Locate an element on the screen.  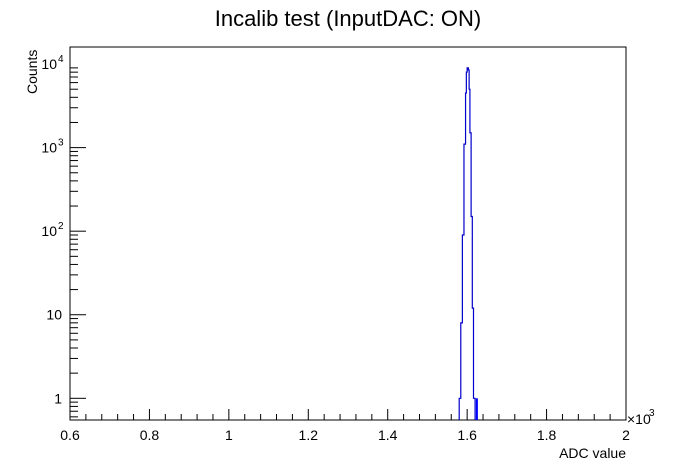
x-axis-label: ADC value is located at coordinates (592, 453).